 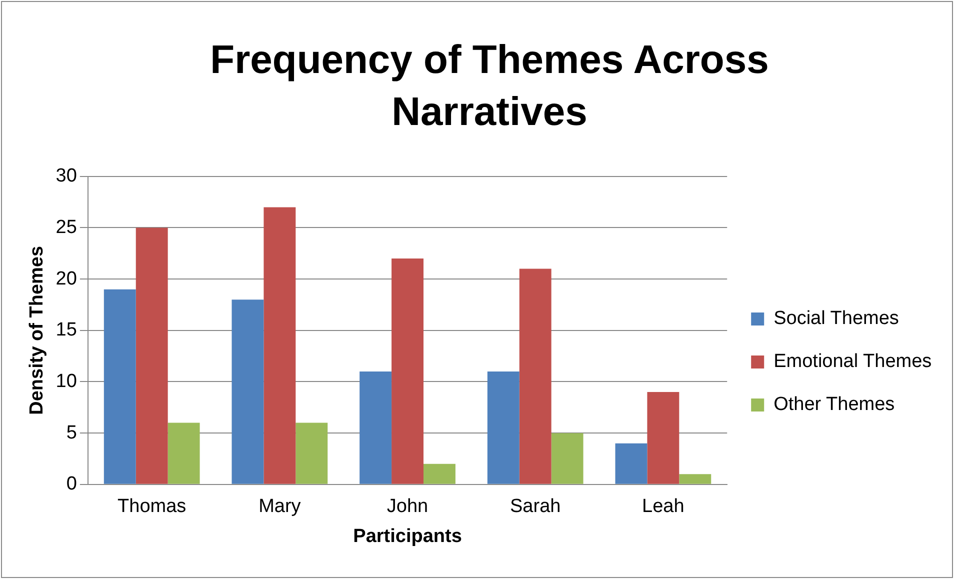 What do you see at coordinates (489, 86) in the screenshot?
I see `chart-title: Frequency of Themes Across Narratives` at bounding box center [489, 86].